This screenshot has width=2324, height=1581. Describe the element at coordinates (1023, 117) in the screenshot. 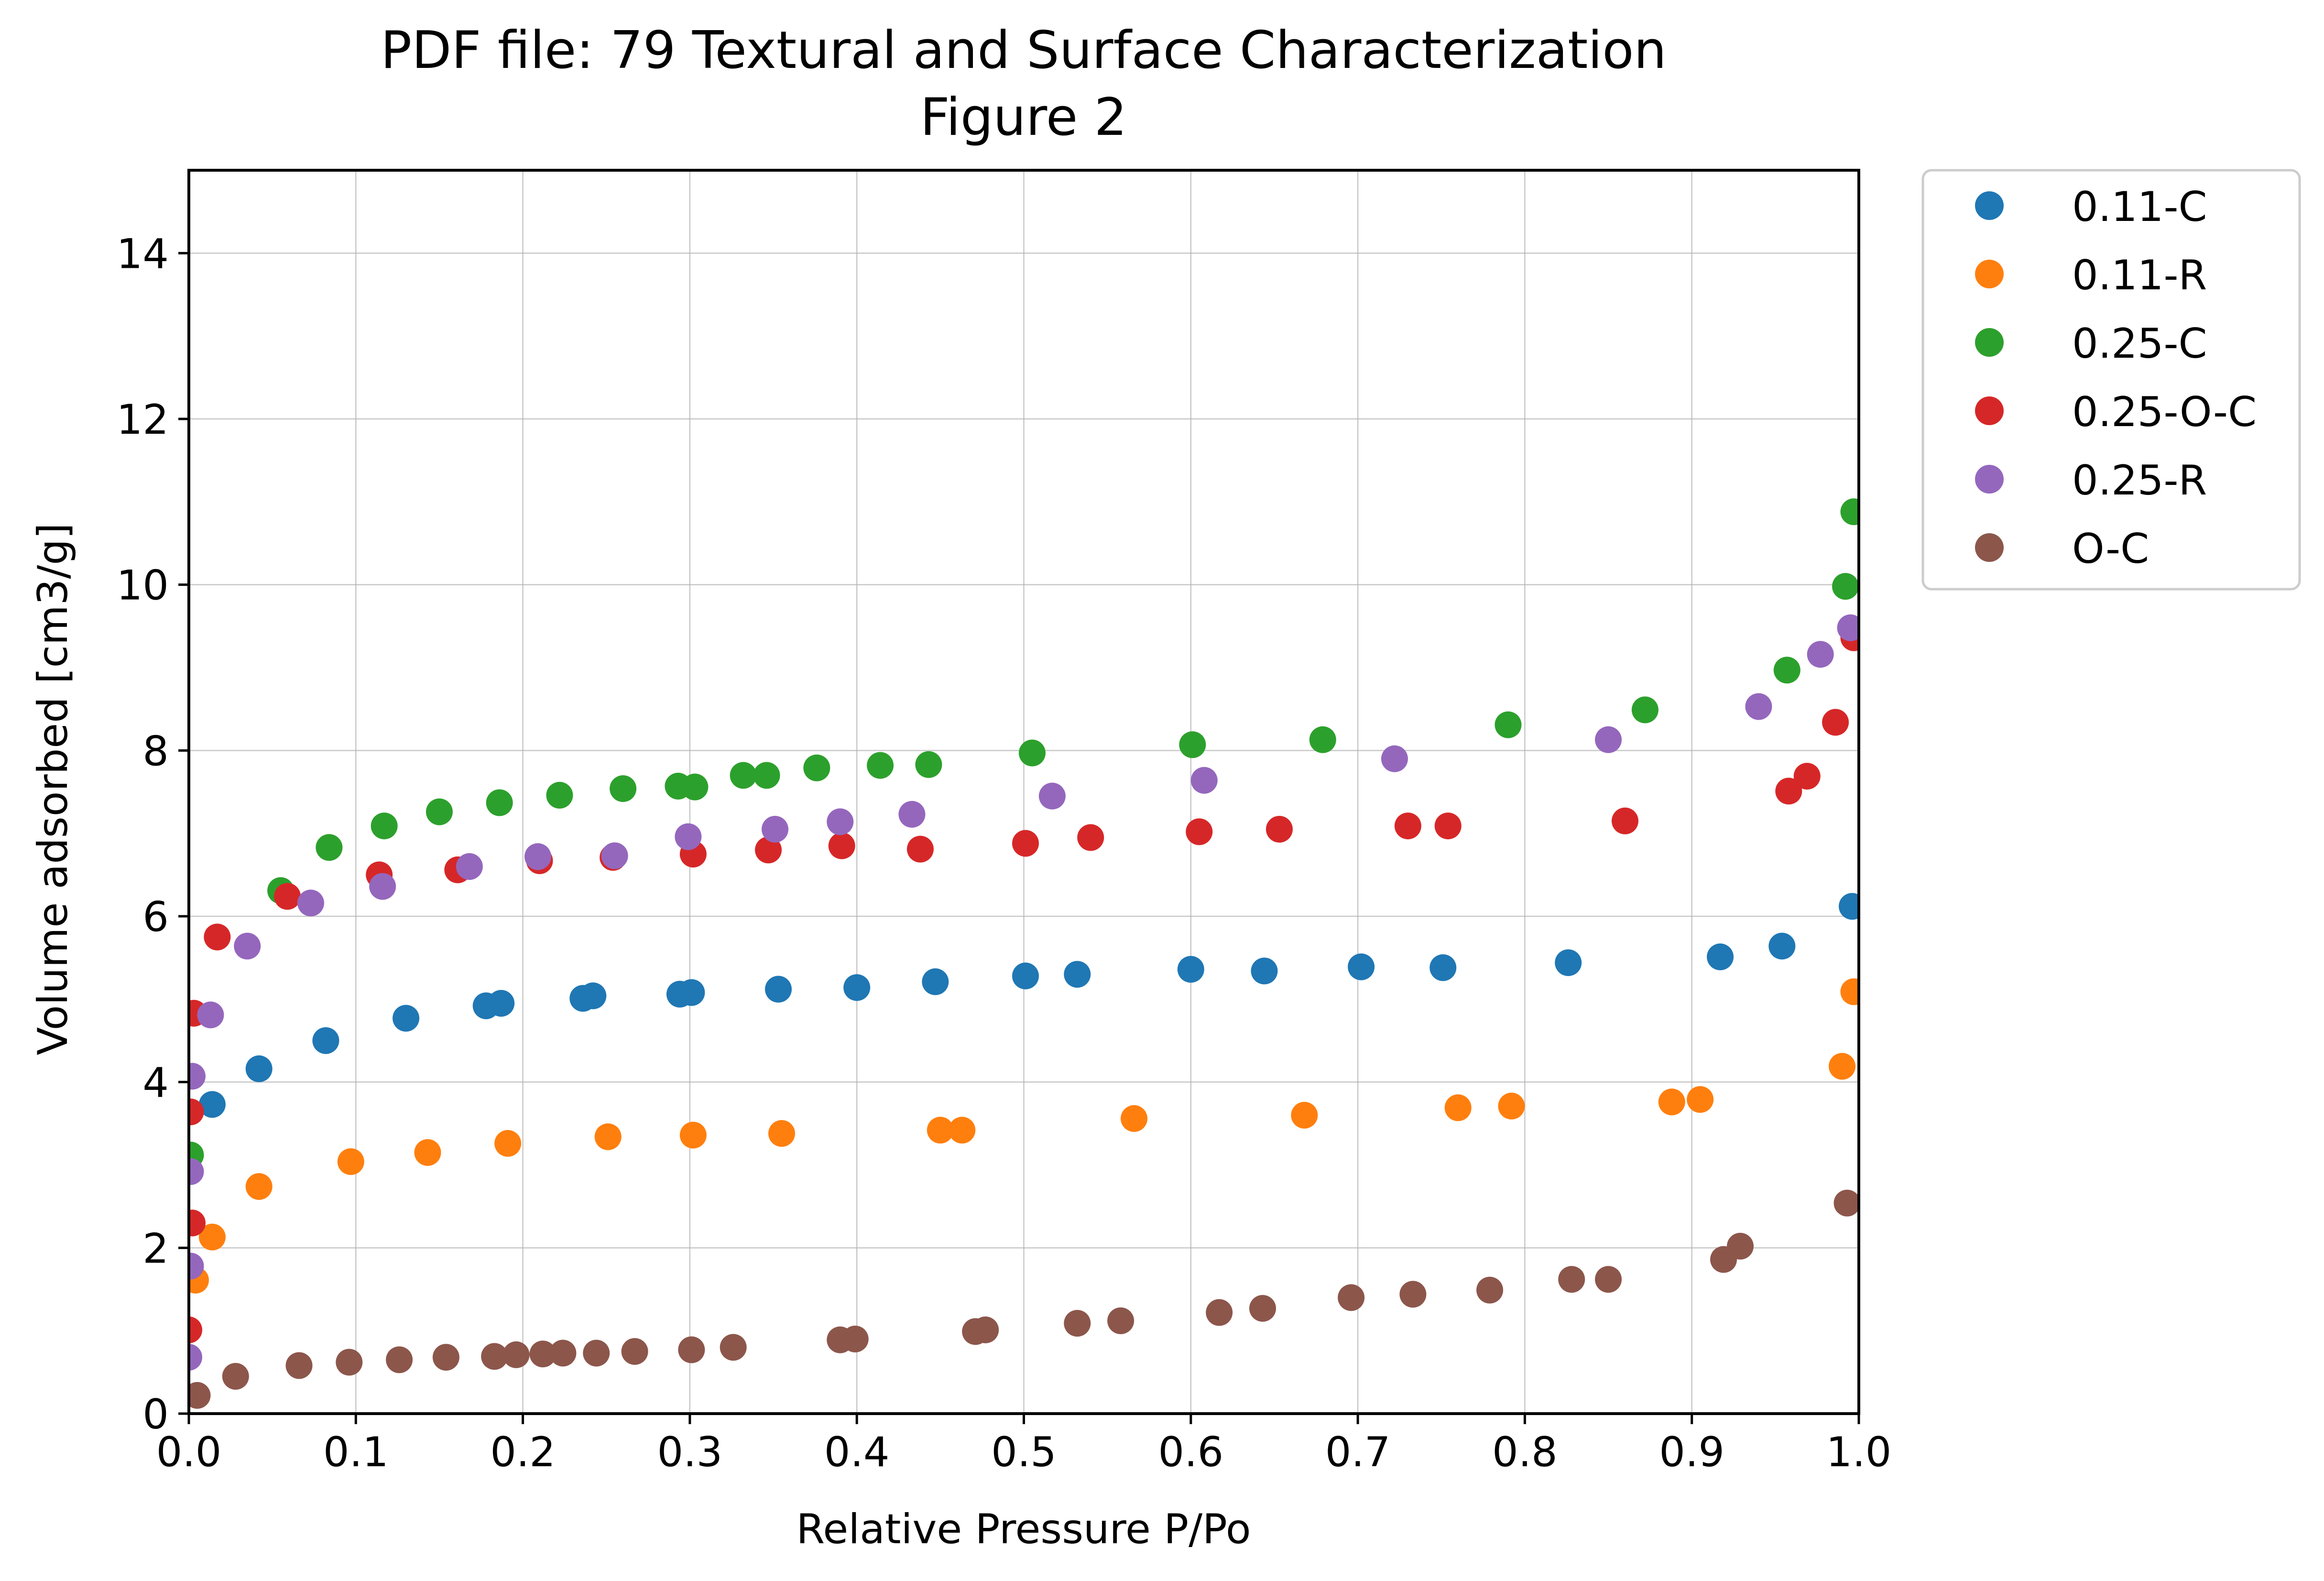

I see `chart-subtitle: Figure 2` at that location.